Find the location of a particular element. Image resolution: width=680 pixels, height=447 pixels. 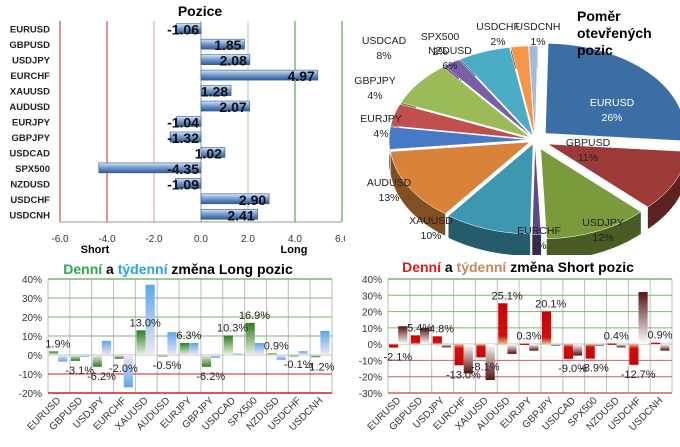

pie-label-eurchf: EURCHF is located at coordinates (539, 231).